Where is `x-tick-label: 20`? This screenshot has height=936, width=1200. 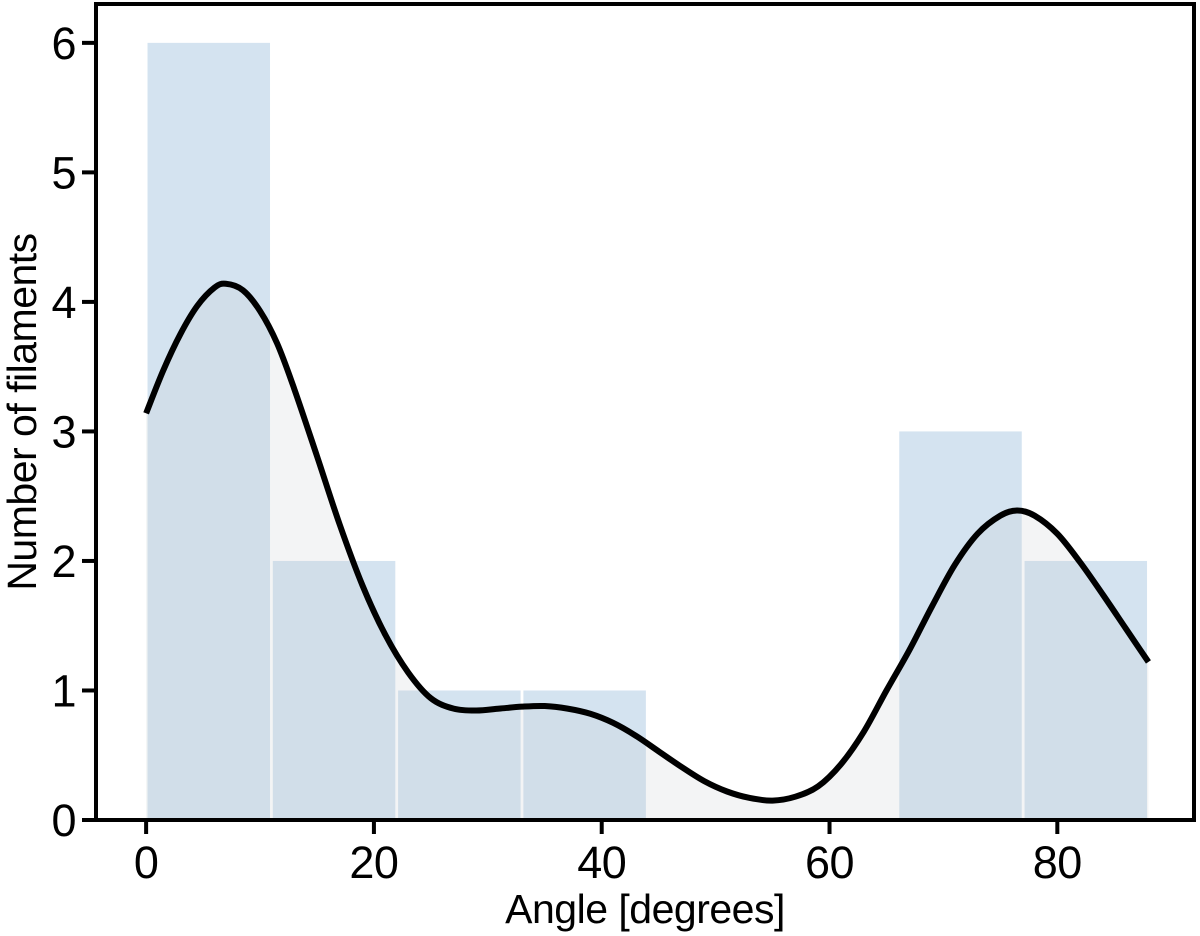 x-tick-label: 20 is located at coordinates (373, 862).